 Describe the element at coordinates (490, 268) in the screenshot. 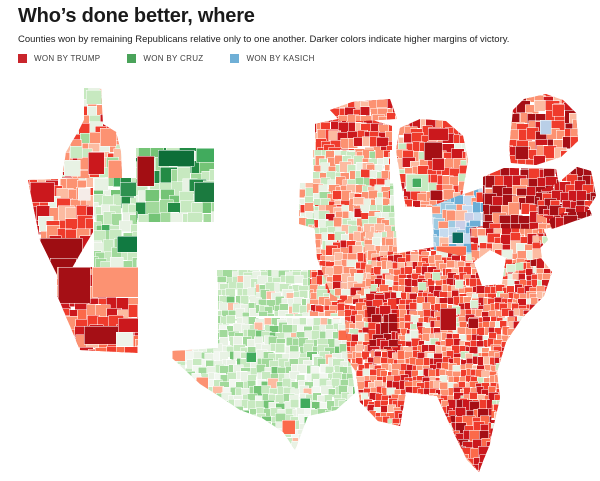

I see `region-west-virginia-gap` at that location.